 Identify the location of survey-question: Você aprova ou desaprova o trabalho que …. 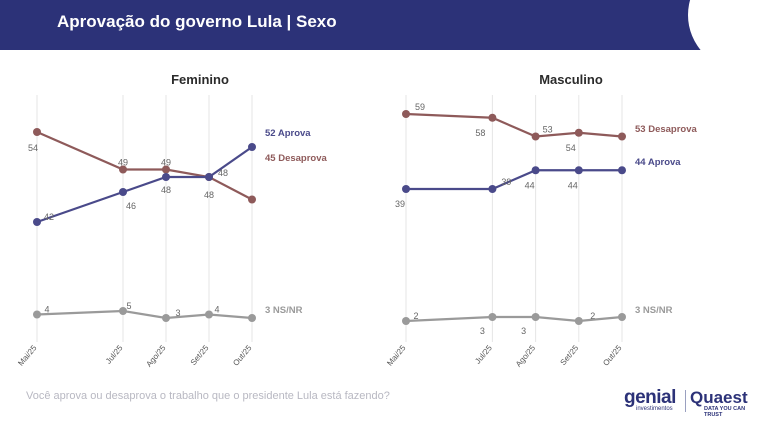
(208, 396).